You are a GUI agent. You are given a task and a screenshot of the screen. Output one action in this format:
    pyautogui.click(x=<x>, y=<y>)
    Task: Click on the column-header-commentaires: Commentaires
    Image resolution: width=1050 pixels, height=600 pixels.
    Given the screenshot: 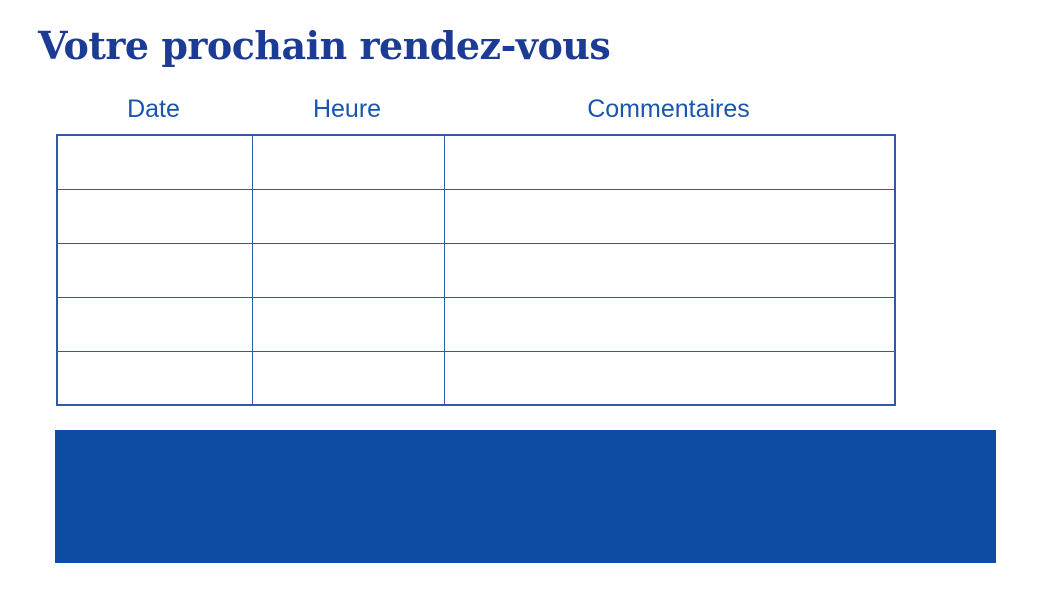 What is the action you would take?
    pyautogui.click(x=668, y=109)
    